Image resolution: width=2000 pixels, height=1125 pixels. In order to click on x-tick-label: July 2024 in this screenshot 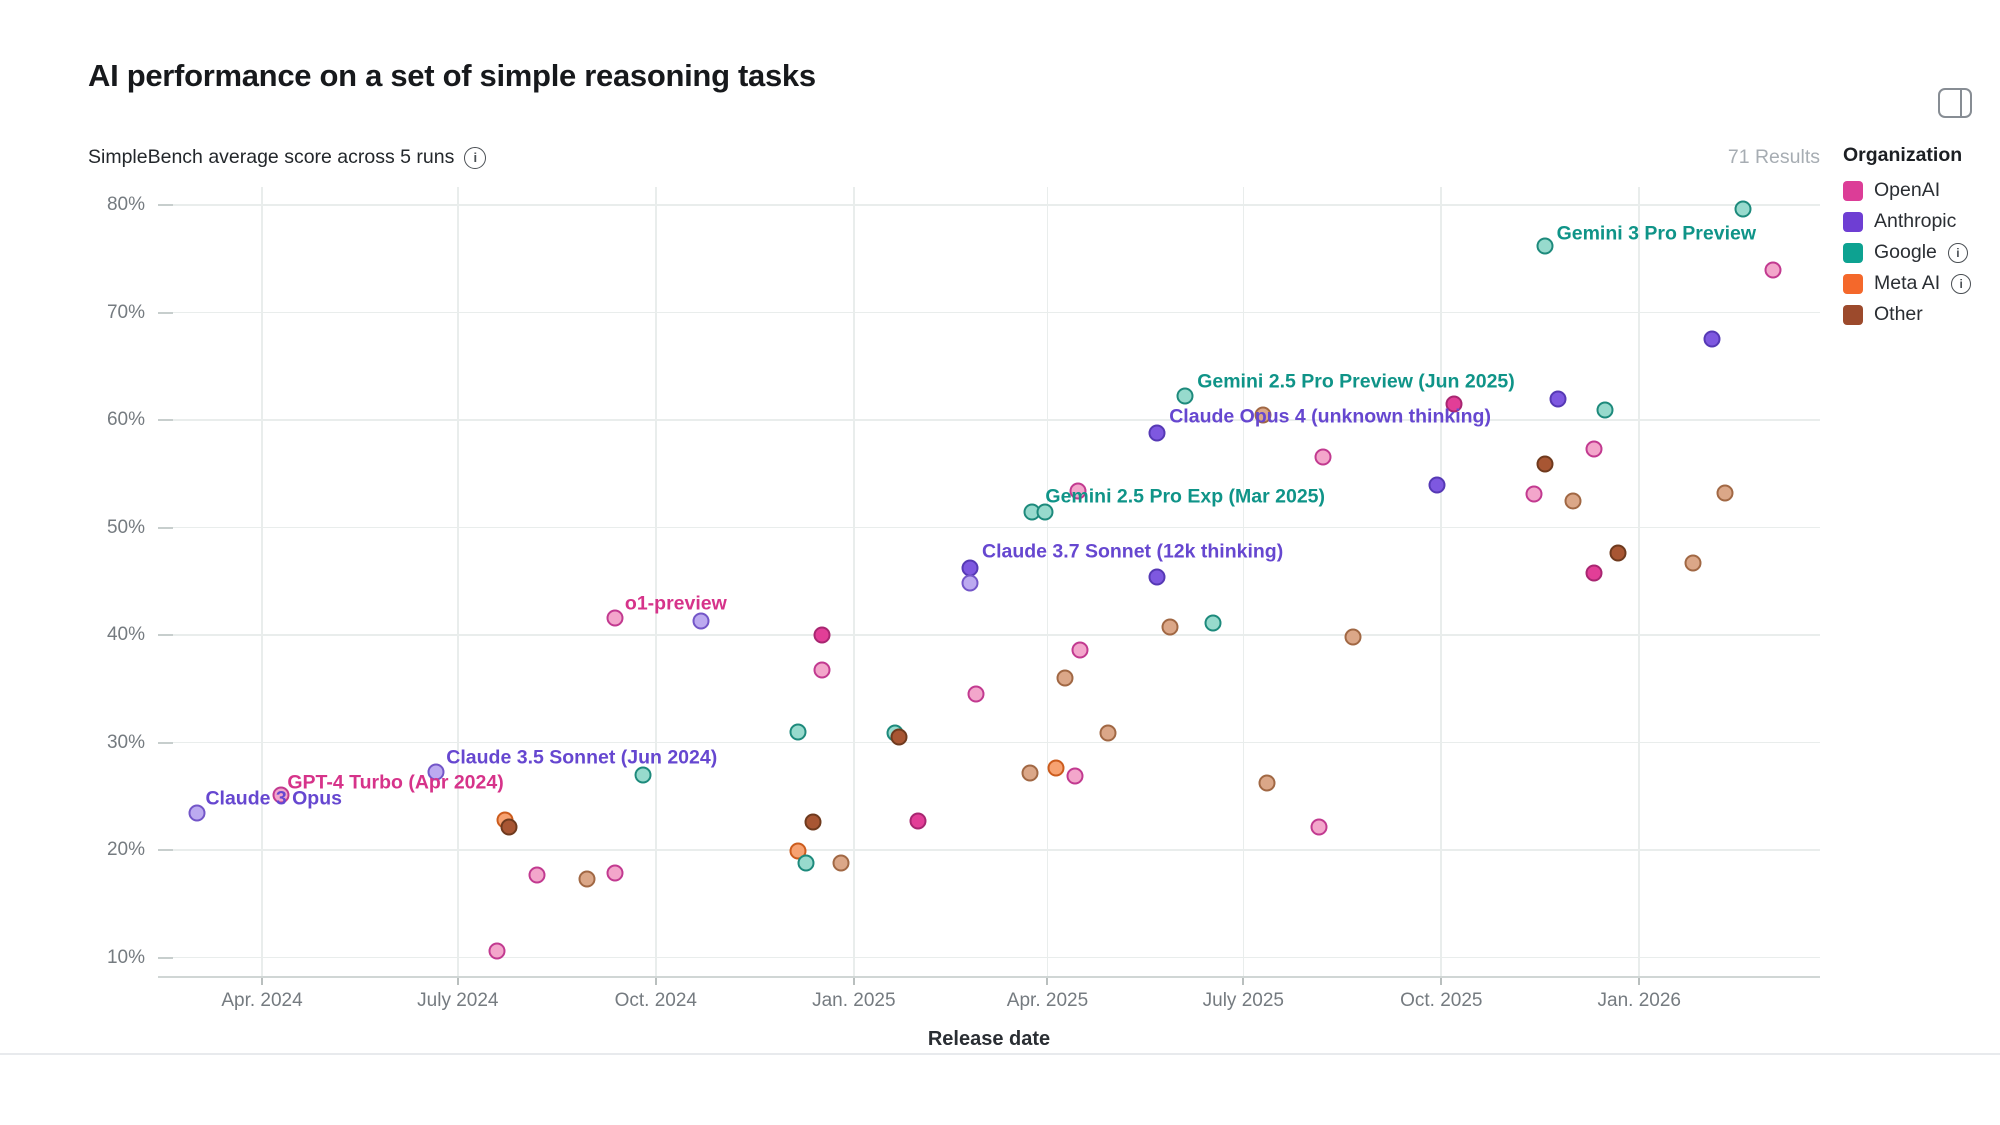, I will do `click(458, 1000)`.